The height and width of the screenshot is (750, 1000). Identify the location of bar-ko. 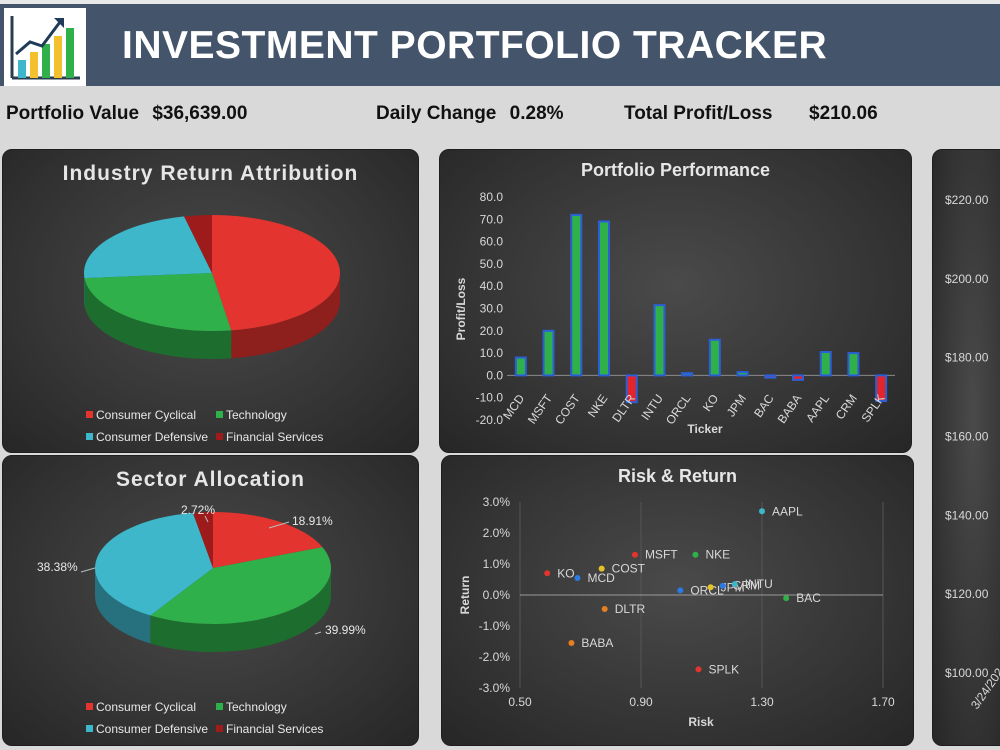
(714, 357).